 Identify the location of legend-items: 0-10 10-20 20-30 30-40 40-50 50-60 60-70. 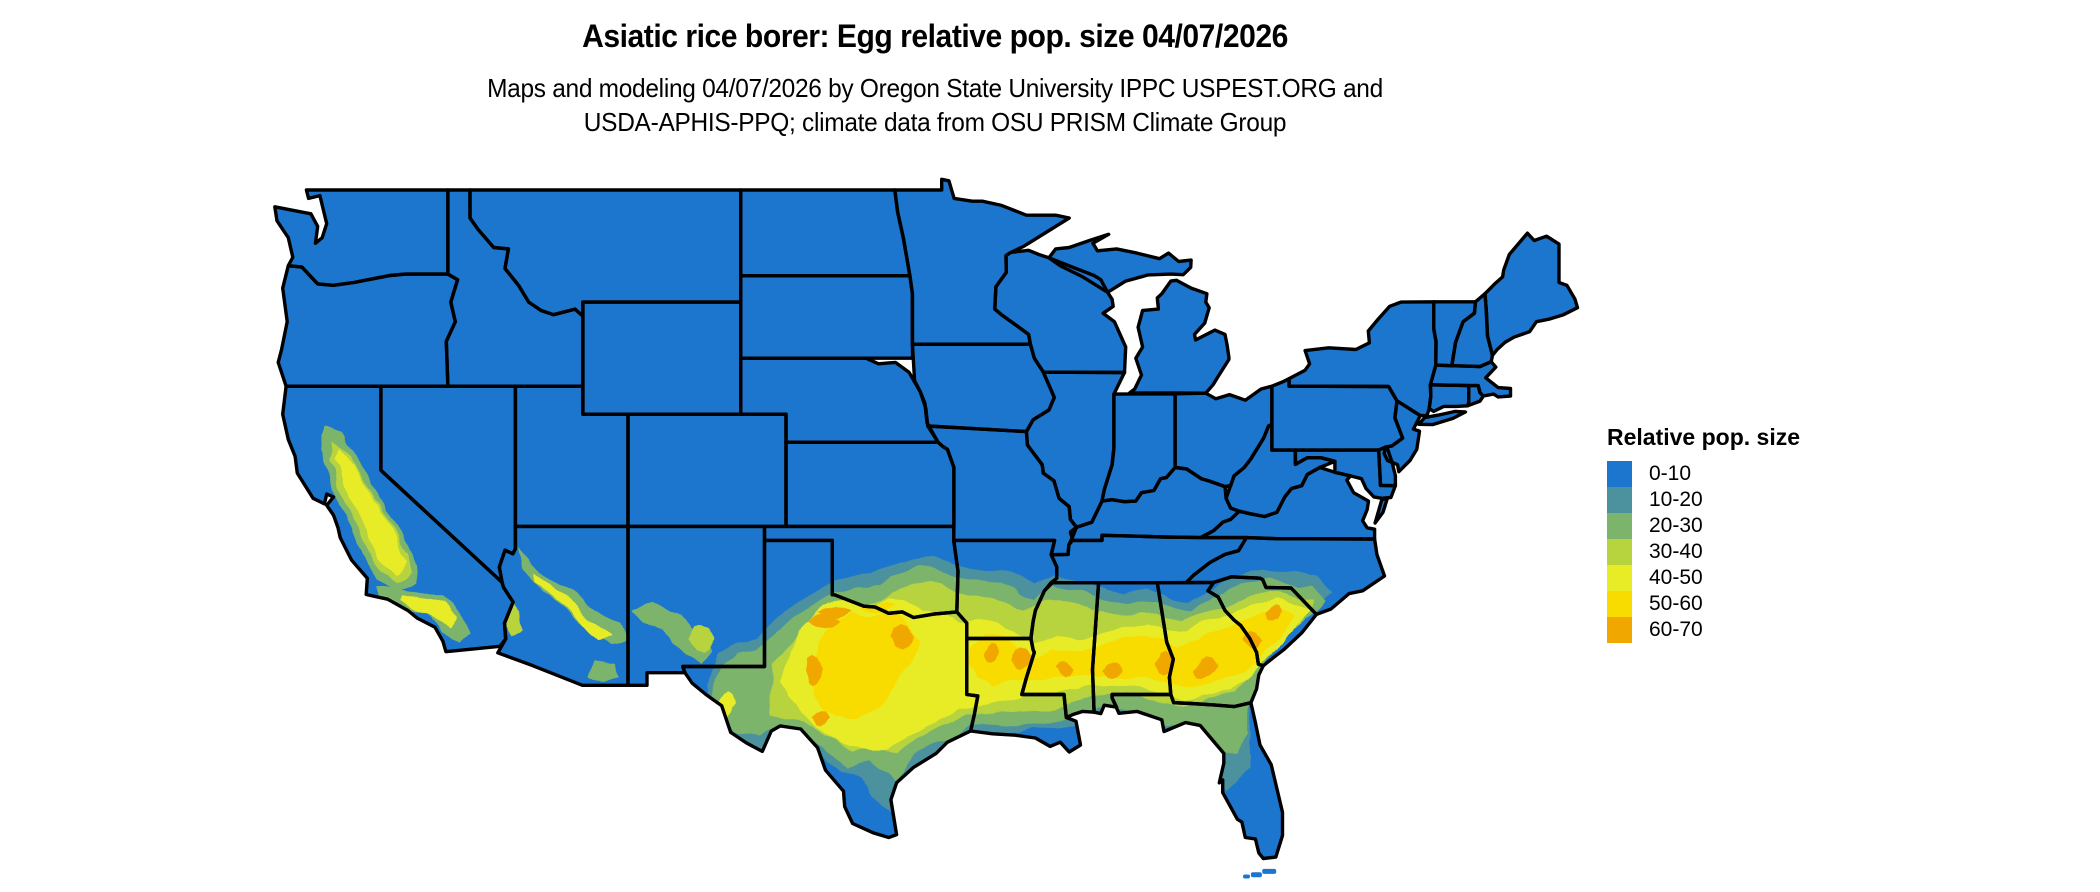
(1703, 552).